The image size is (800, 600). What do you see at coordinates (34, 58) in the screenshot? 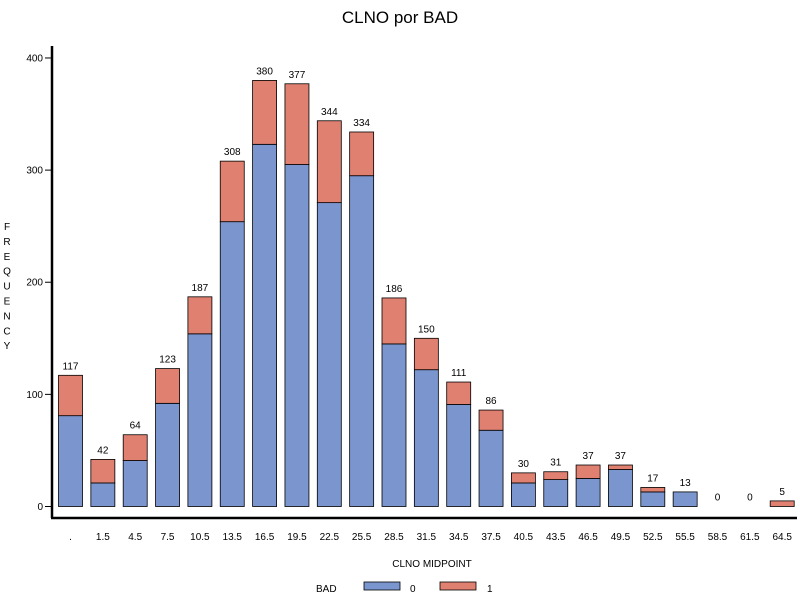
I see `y-tick-label: 400` at bounding box center [34, 58].